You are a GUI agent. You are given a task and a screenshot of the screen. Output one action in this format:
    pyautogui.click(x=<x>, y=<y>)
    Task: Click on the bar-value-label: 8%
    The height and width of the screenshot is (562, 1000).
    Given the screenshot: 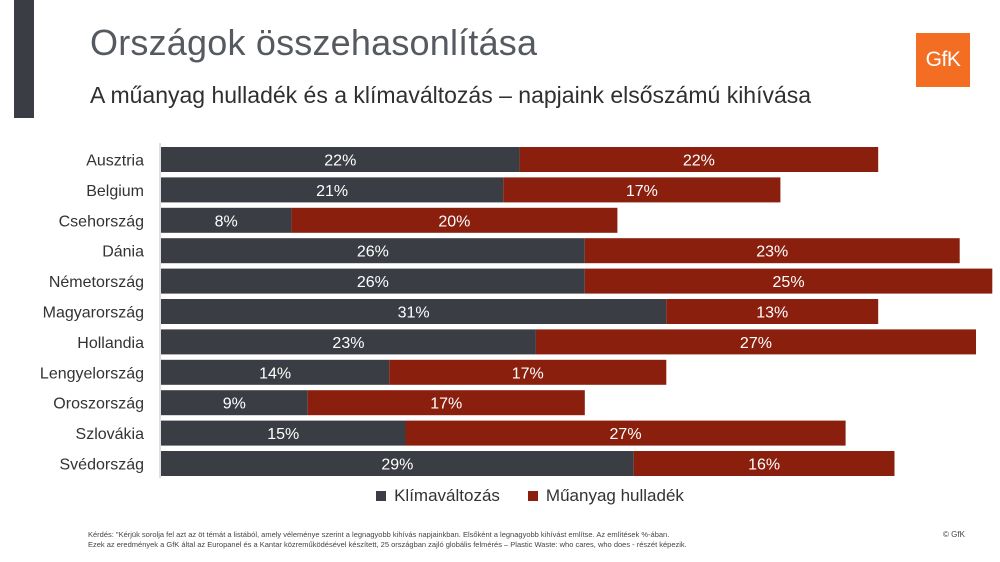 What is the action you would take?
    pyautogui.click(x=226, y=221)
    